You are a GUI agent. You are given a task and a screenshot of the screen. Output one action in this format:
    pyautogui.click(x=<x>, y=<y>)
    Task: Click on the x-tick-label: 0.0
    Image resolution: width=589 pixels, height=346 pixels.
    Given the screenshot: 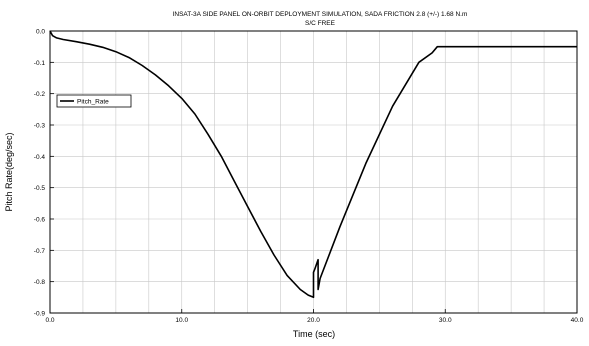 What is the action you would take?
    pyautogui.click(x=49, y=320)
    